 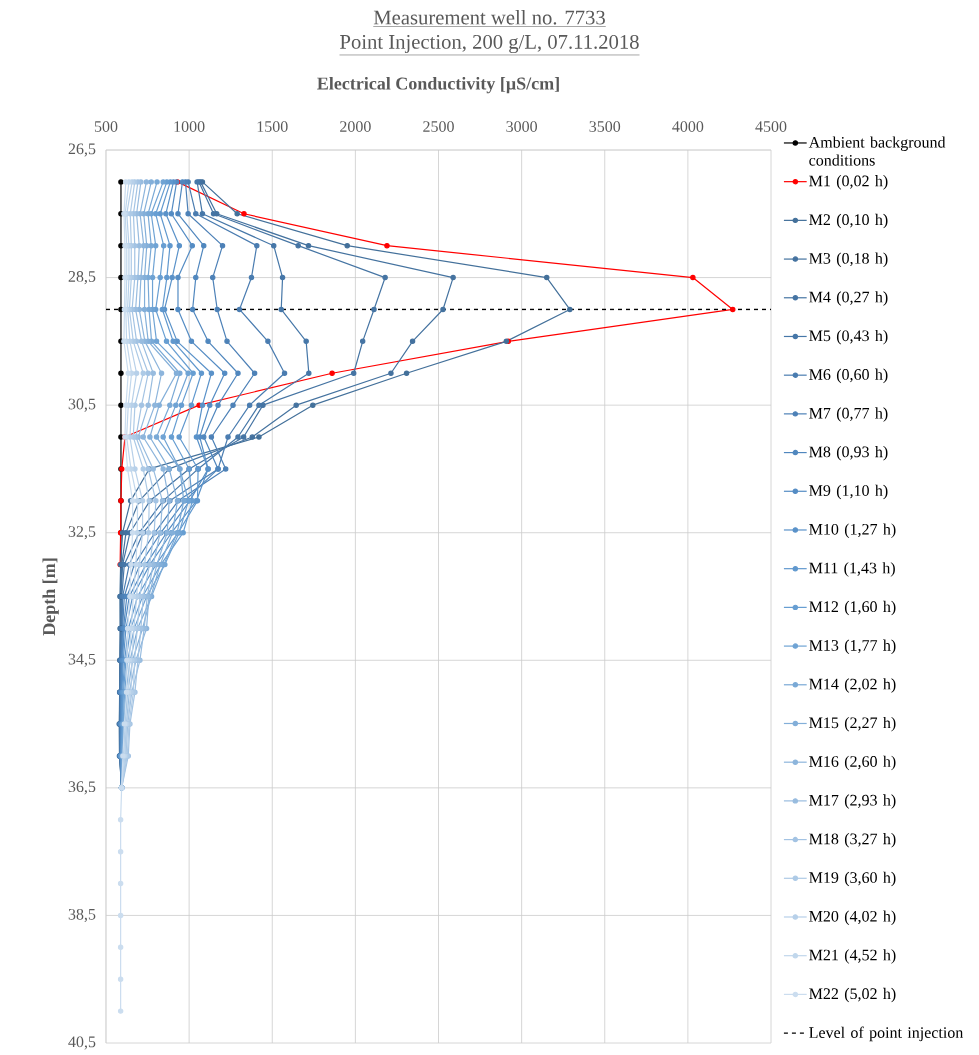 What do you see at coordinates (522, 126) in the screenshot?
I see `x-tick-label: 3000` at bounding box center [522, 126].